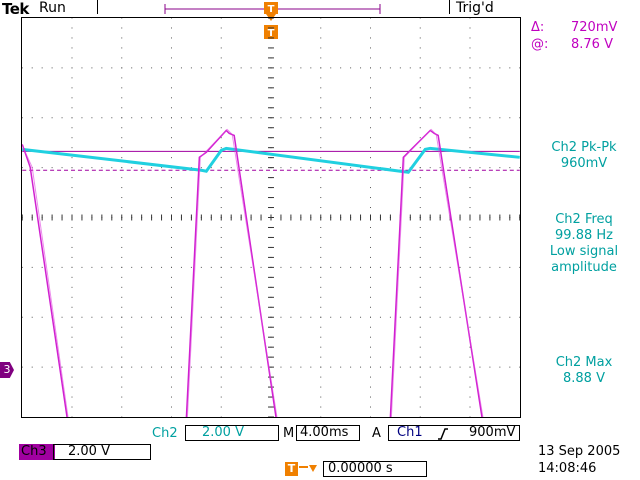  What do you see at coordinates (584, 251) in the screenshot?
I see `measurement-note-line1: Low signal` at bounding box center [584, 251].